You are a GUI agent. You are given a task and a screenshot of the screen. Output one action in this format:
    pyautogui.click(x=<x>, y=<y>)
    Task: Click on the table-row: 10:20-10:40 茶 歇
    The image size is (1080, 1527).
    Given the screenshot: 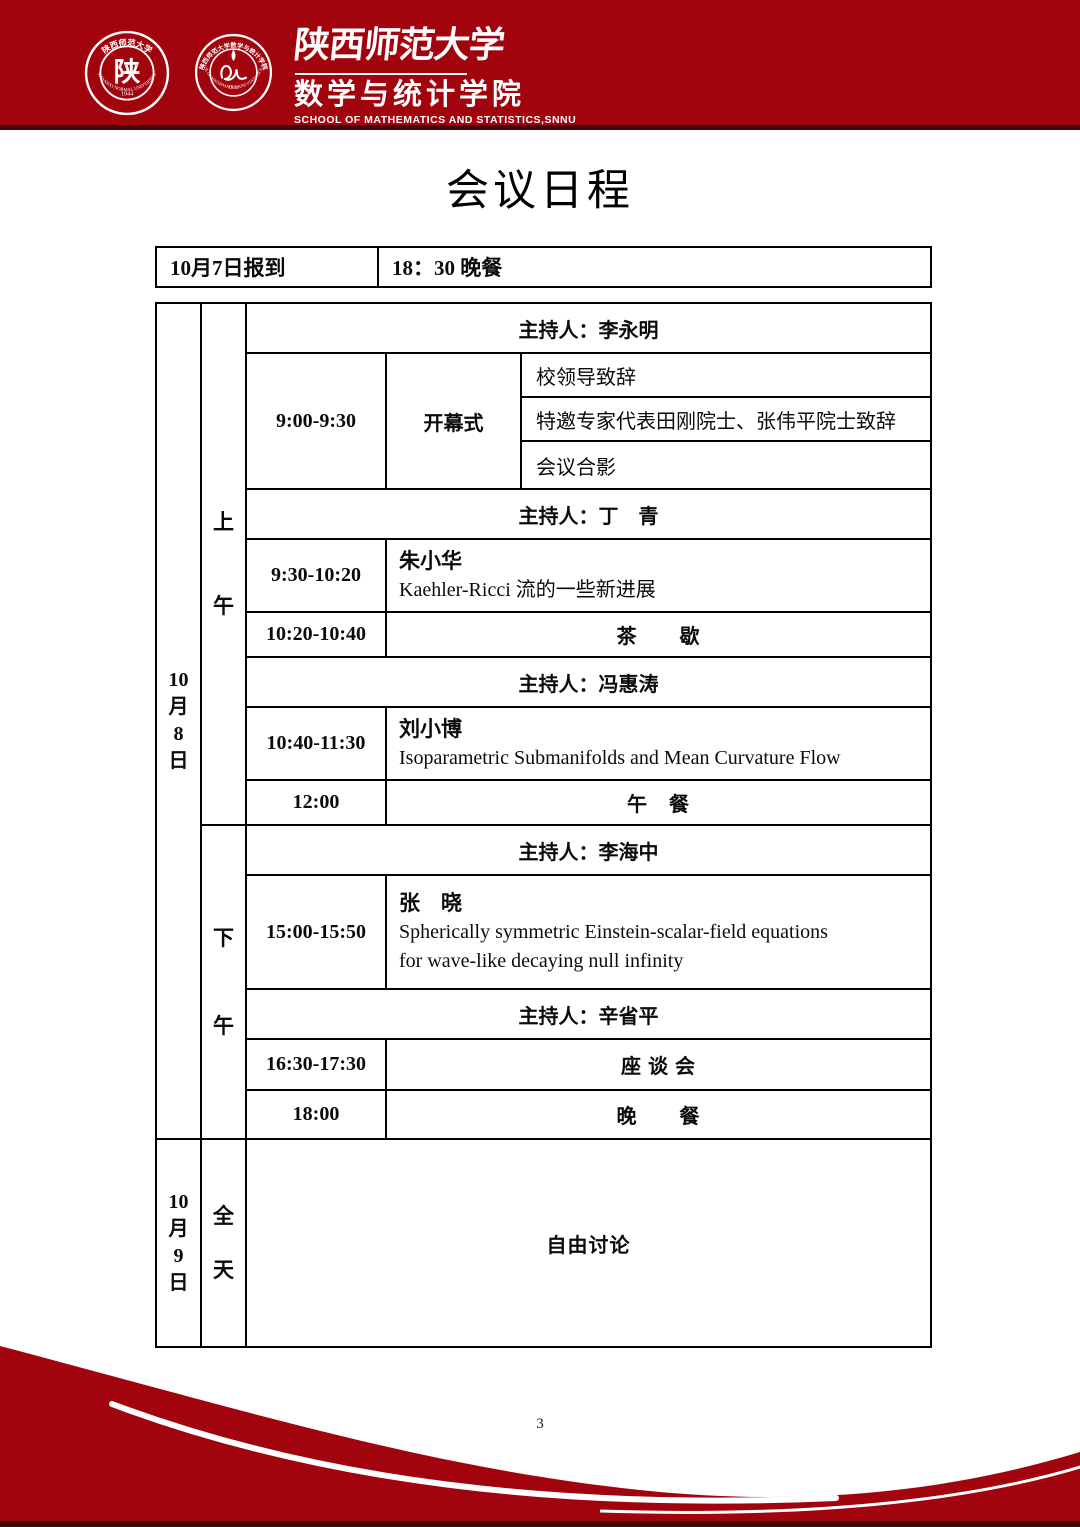 What is the action you would take?
    pyautogui.click(x=544, y=634)
    